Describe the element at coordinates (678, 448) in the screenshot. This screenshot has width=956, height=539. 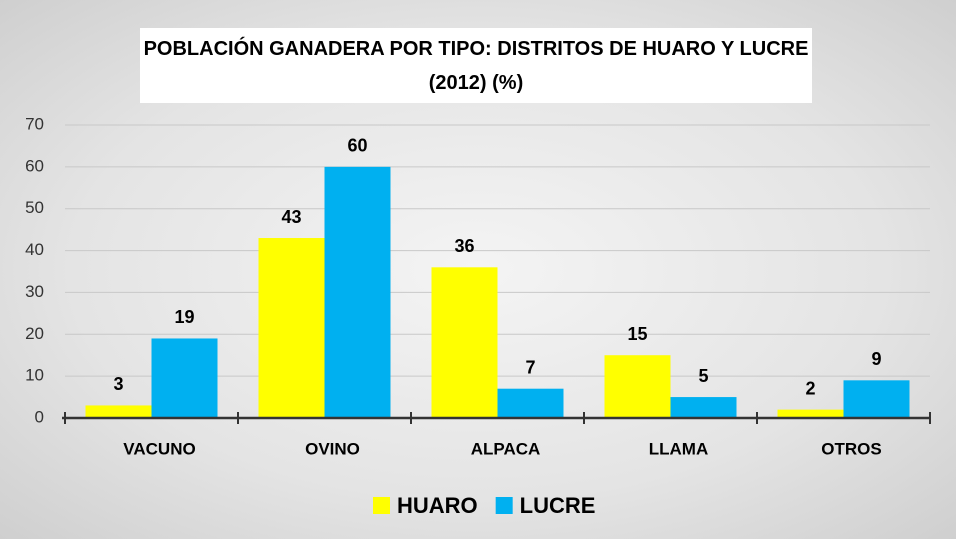
I see `x-tick-label: LLAMA` at that location.